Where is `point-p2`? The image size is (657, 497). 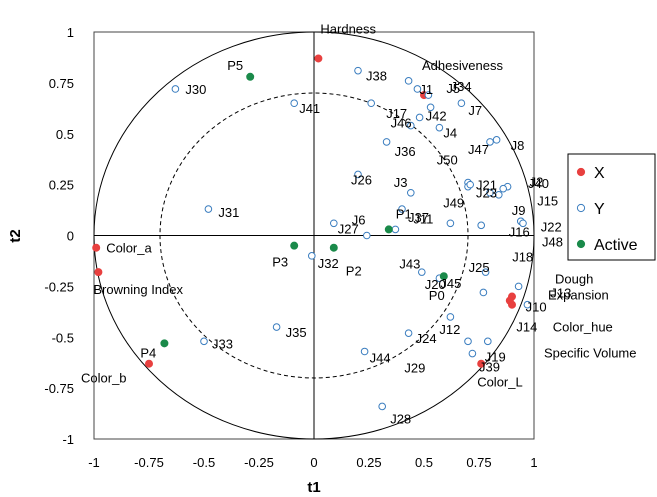 point-p2 is located at coordinates (333, 247).